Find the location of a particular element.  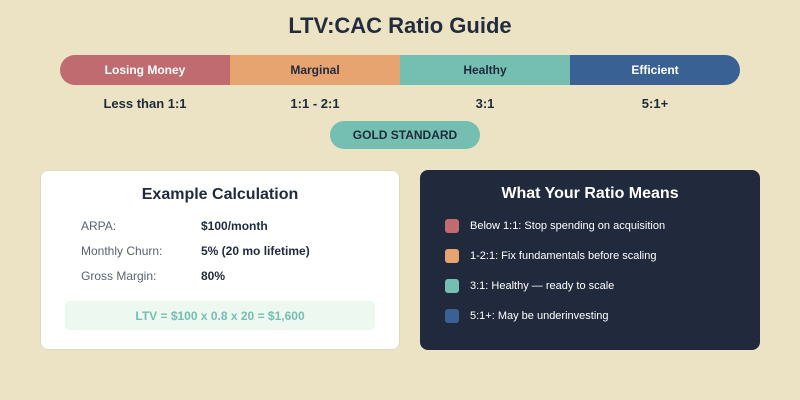

calc-value: 5% (20 mo lifetime) is located at coordinates (255, 251).